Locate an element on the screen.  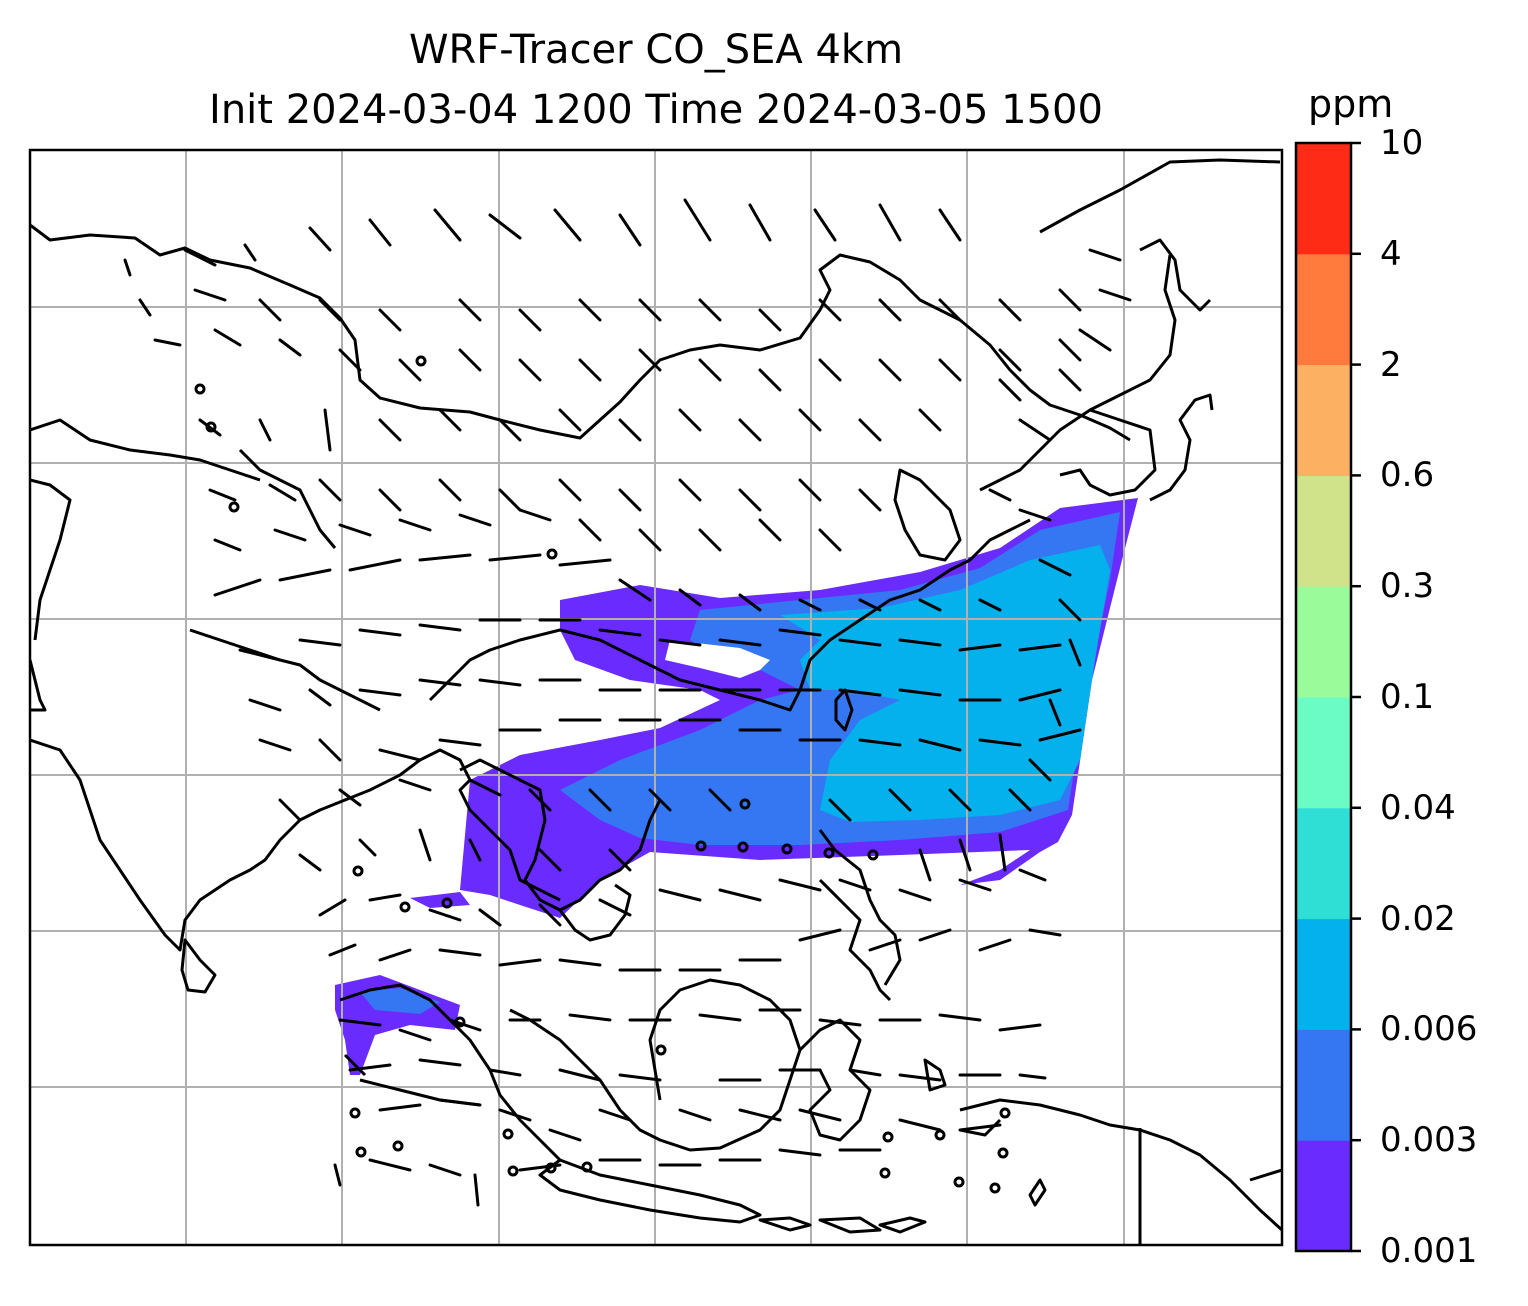
colorbar-tick-label: 0.3 is located at coordinates (1407, 586).